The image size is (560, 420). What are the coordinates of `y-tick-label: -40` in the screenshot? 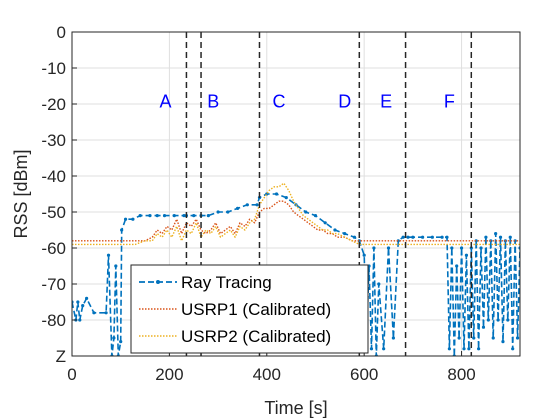 It's located at (53, 176).